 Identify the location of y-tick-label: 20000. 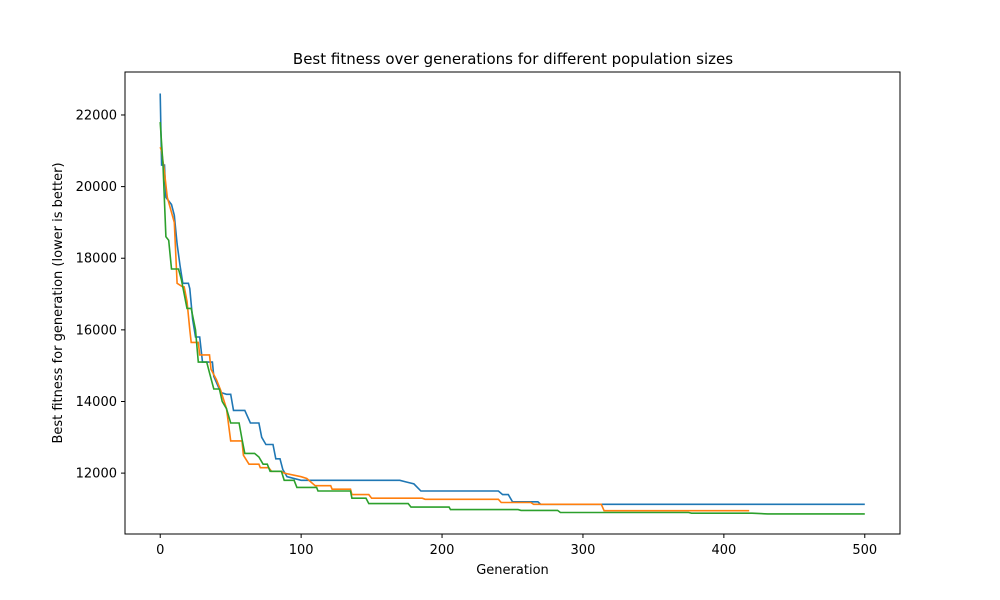
(96, 187).